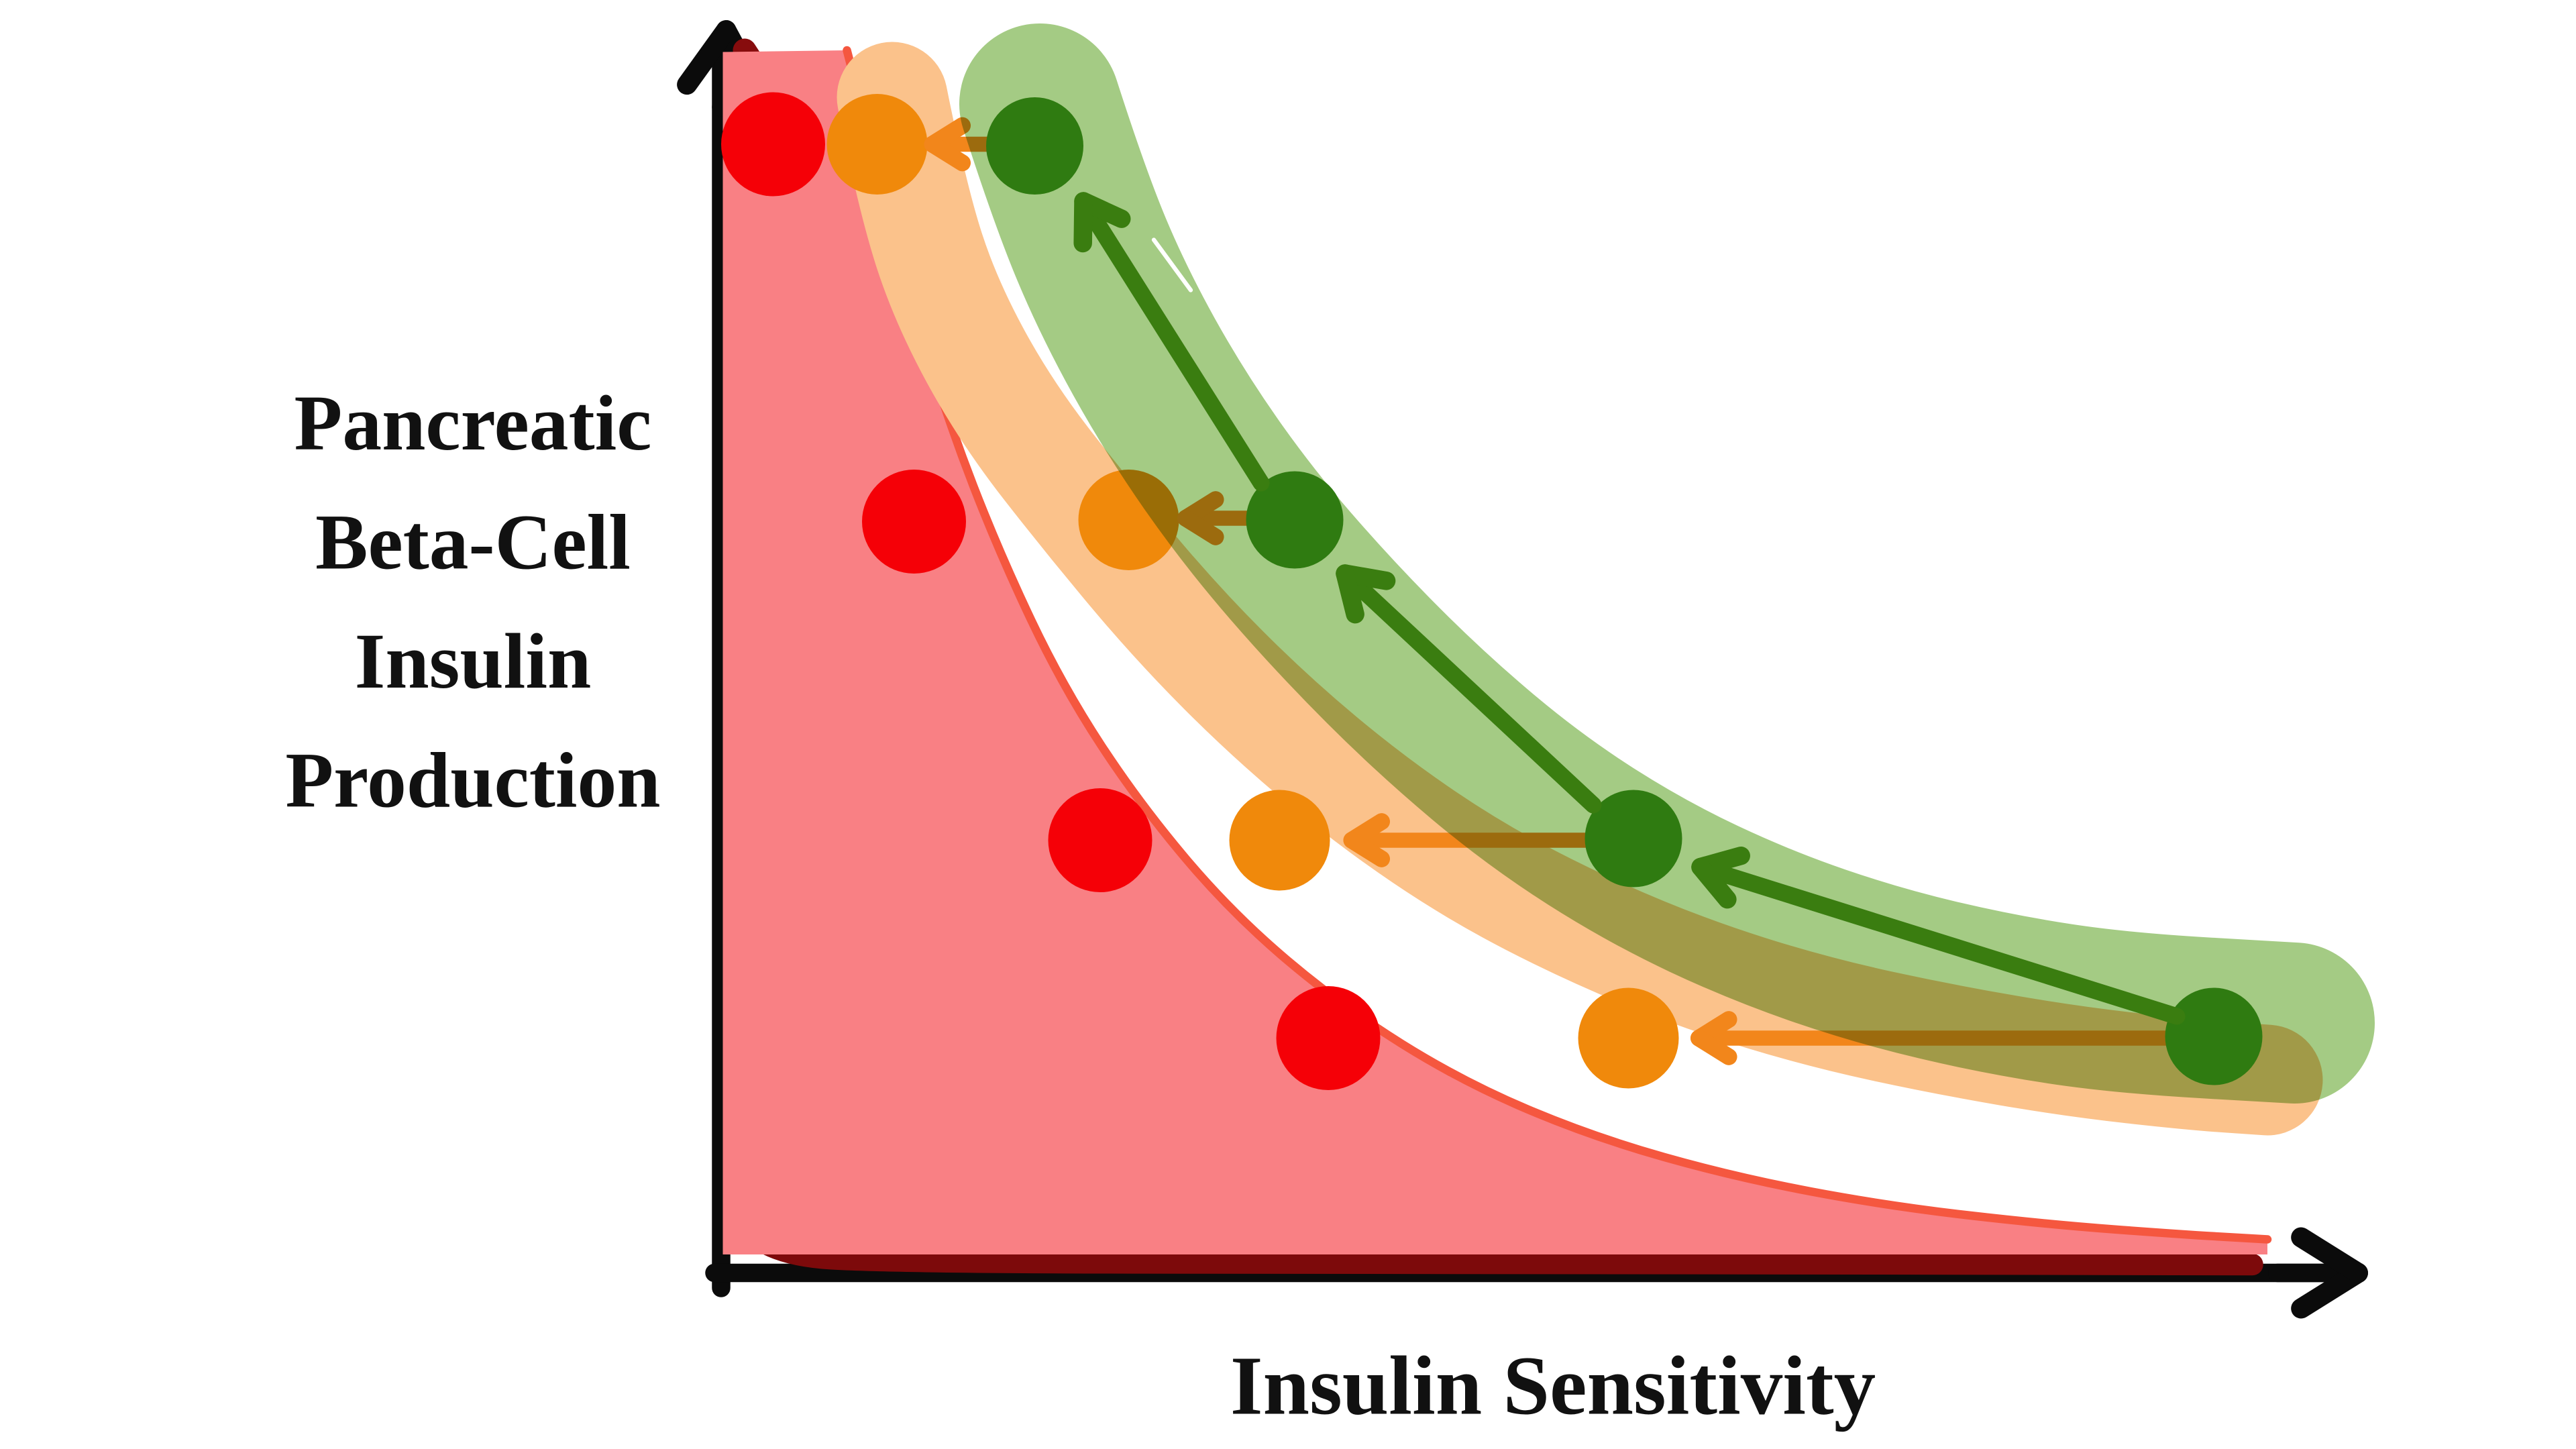 Image resolution: width=2576 pixels, height=1449 pixels. What do you see at coordinates (1553, 1386) in the screenshot?
I see `x-axis-label: Insulin Sensitivity` at bounding box center [1553, 1386].